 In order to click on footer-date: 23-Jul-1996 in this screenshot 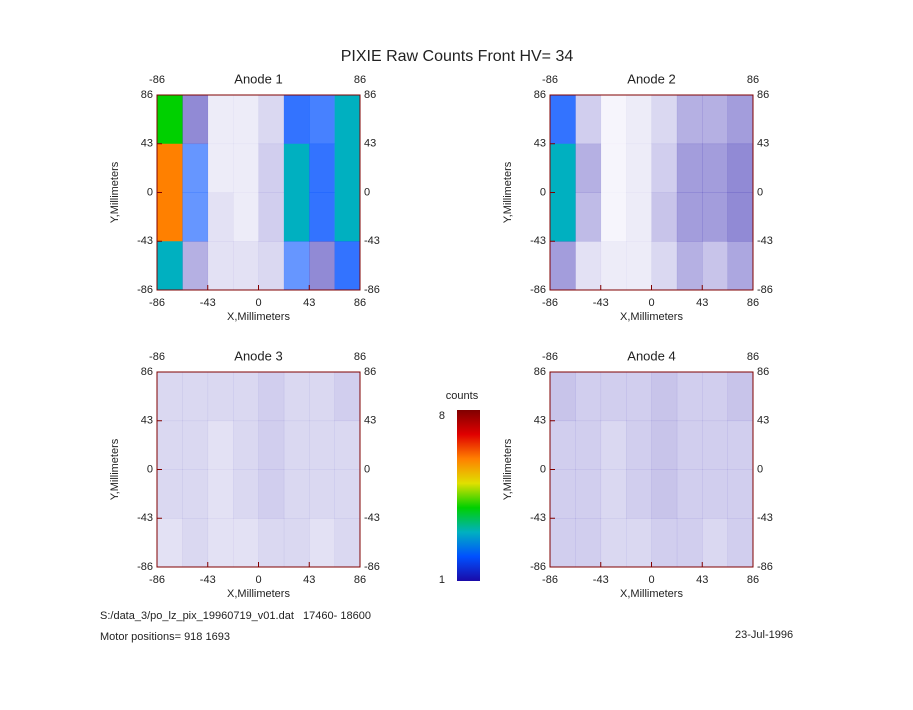, I will do `click(764, 635)`.